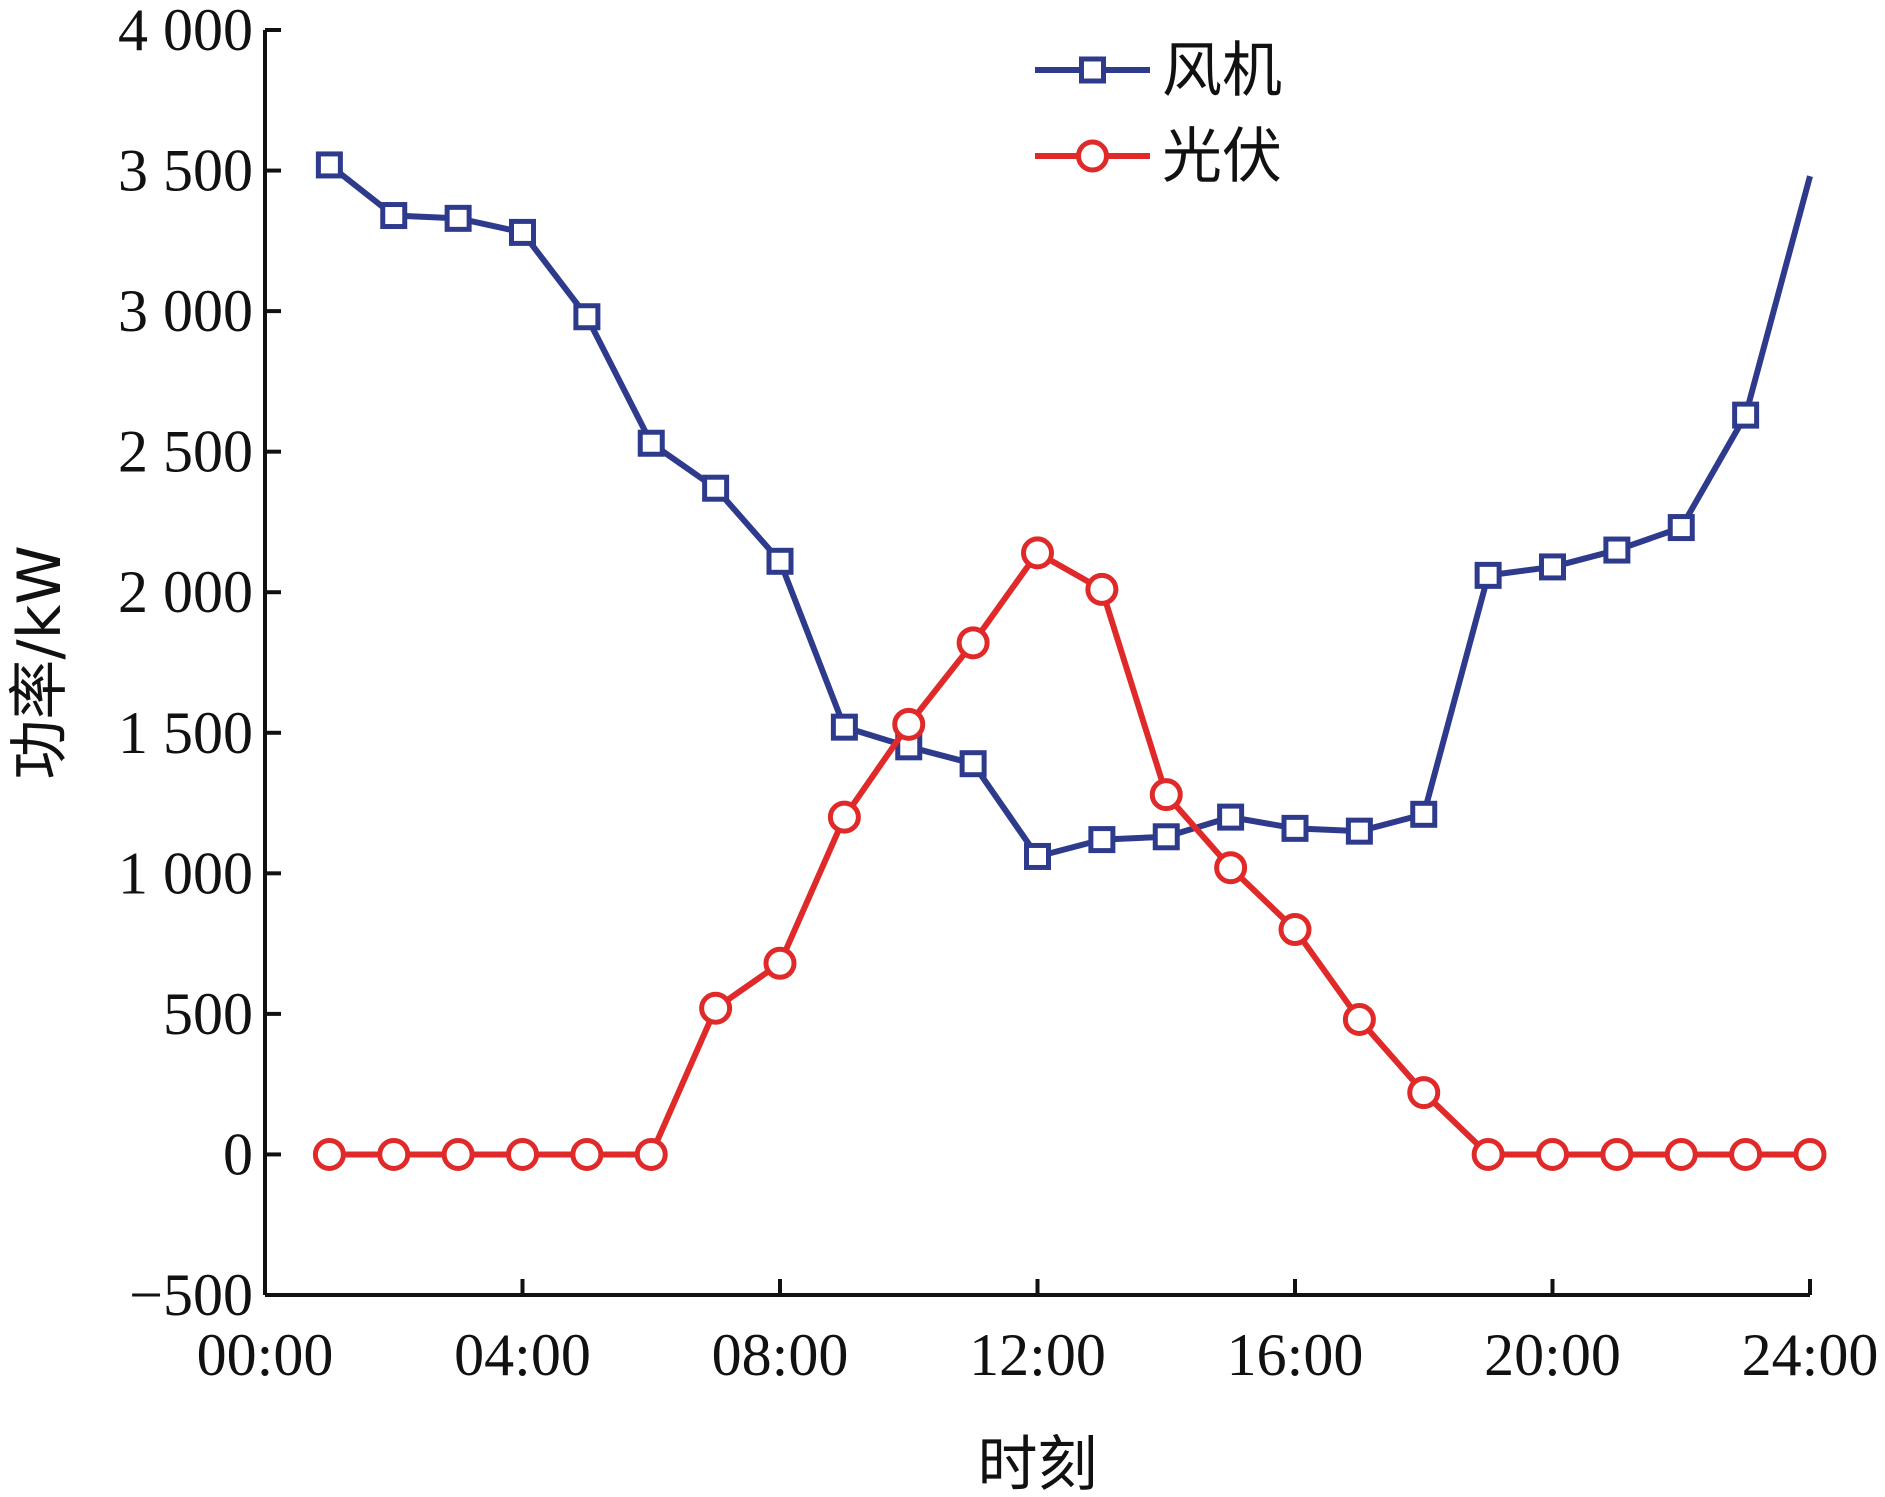 The height and width of the screenshot is (1497, 1885). Describe the element at coordinates (522, 1355) in the screenshot. I see `x-tick-label: 04:00` at that location.